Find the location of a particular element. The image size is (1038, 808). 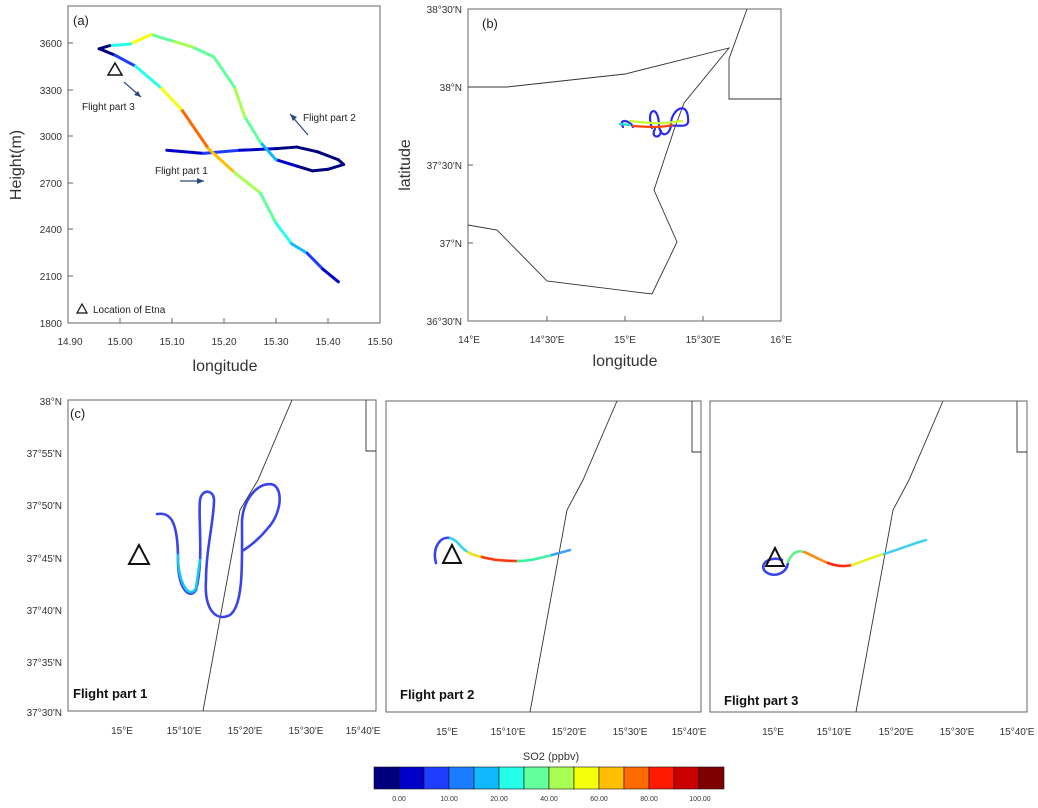

panel-c1-xtick-1530: 15°30'E is located at coordinates (306, 731).